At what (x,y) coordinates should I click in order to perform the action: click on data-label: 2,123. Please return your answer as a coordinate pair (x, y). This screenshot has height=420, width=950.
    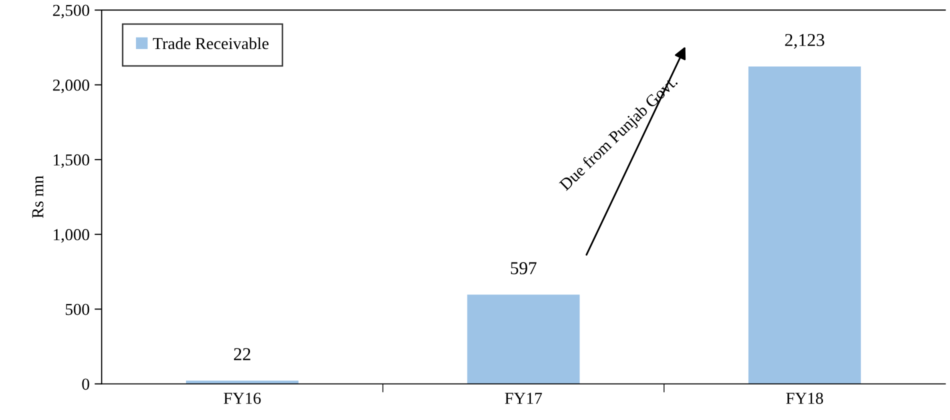
    Looking at the image, I should click on (804, 41).